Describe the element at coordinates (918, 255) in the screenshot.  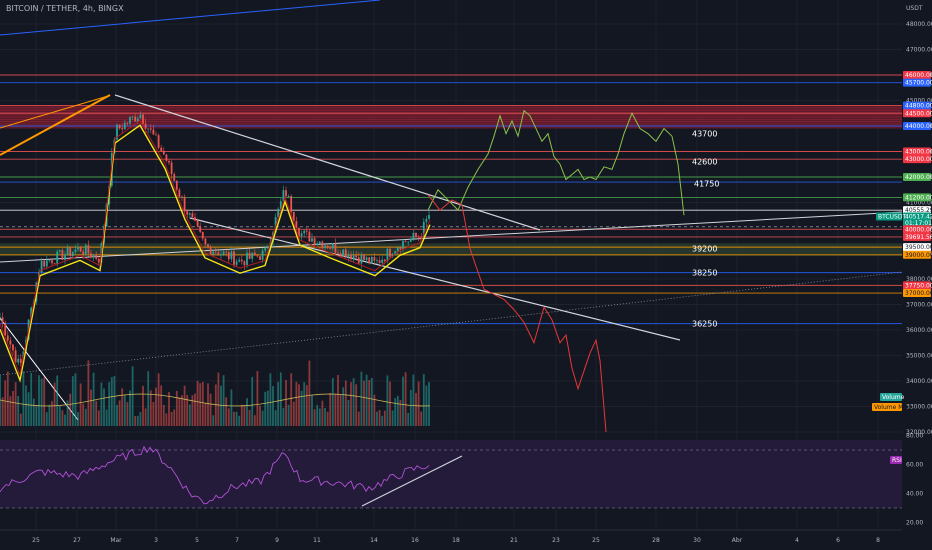
I see `price-tag-15: 39000.00` at that location.